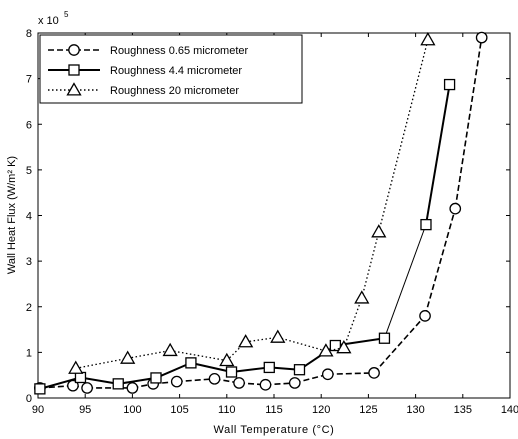 The height and width of the screenshot is (439, 518). What do you see at coordinates (29, 399) in the screenshot?
I see `y-tick-label: 0` at bounding box center [29, 399].